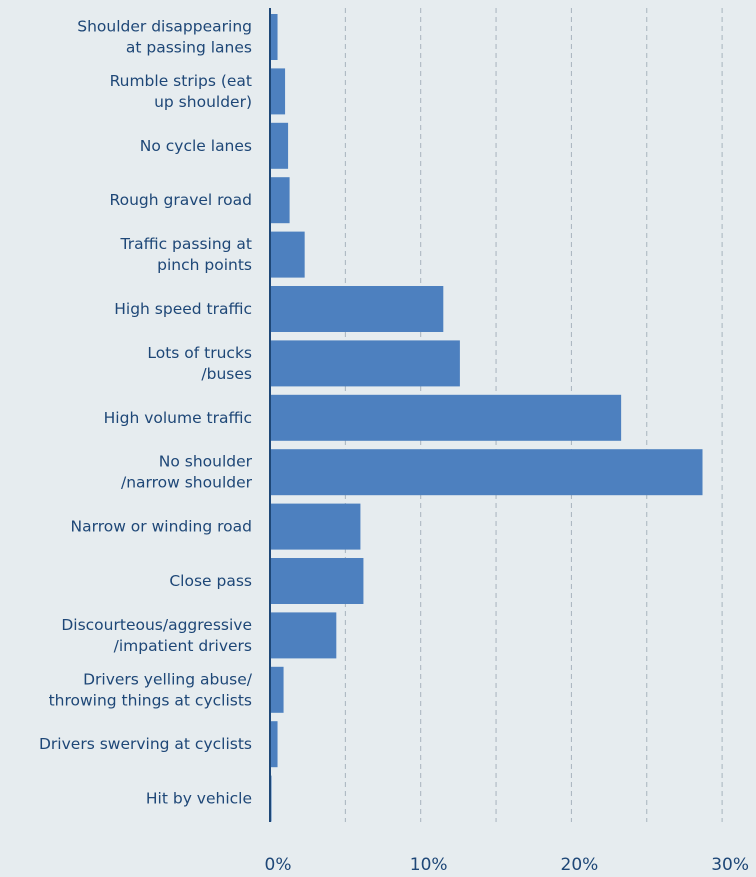  I want to click on category-label-line: Narrow or winding road, so click(162, 527).